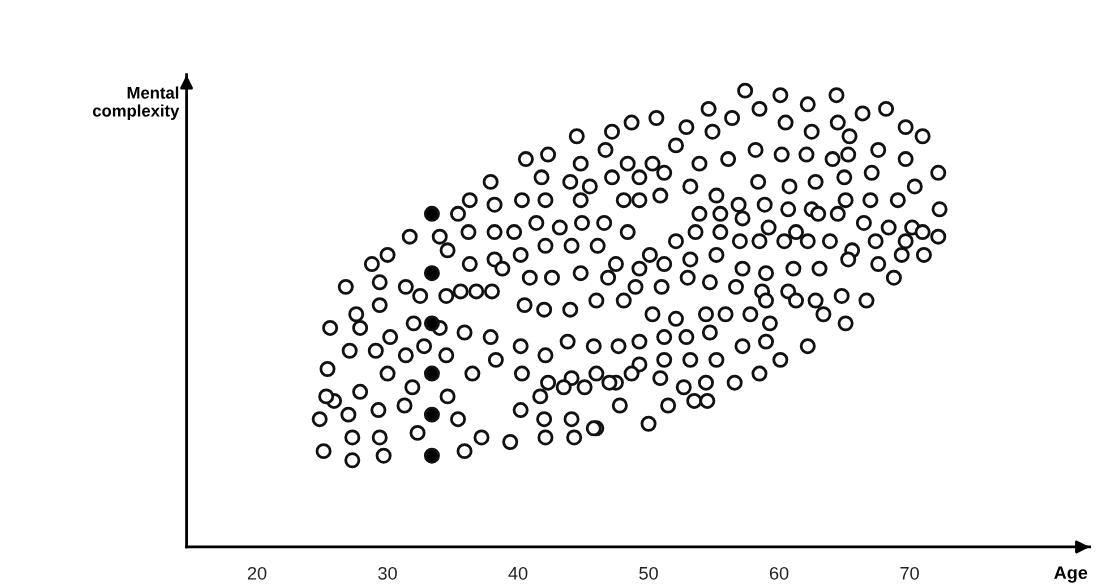  Describe the element at coordinates (648, 573) in the screenshot. I see `x-tick-label: 50` at that location.